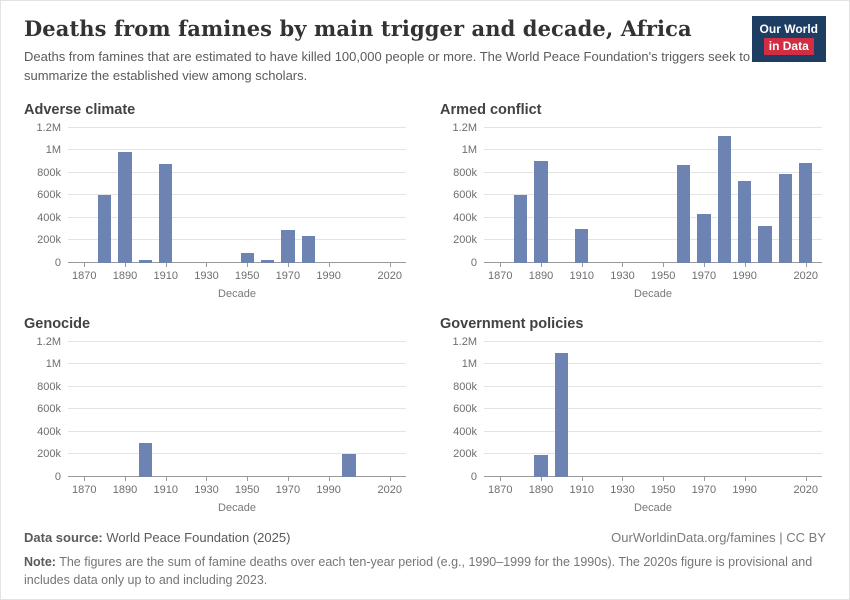 This screenshot has height=600, width=850. Describe the element at coordinates (105, 229) in the screenshot. I see `bar-adverse-climate-1880s` at that location.